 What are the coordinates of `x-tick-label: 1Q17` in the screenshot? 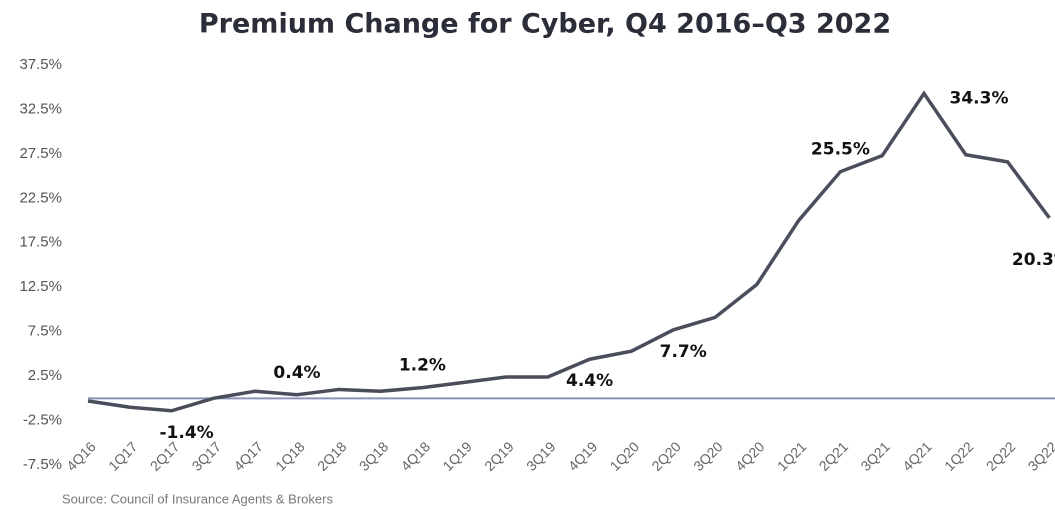 It's located at (123, 456).